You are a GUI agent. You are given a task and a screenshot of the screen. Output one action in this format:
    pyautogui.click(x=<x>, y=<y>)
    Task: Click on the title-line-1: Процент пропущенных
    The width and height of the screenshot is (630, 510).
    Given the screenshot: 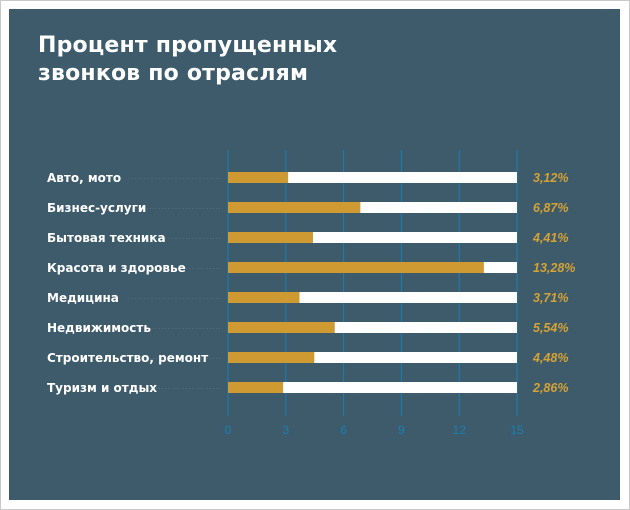 What is the action you would take?
    pyautogui.click(x=188, y=45)
    